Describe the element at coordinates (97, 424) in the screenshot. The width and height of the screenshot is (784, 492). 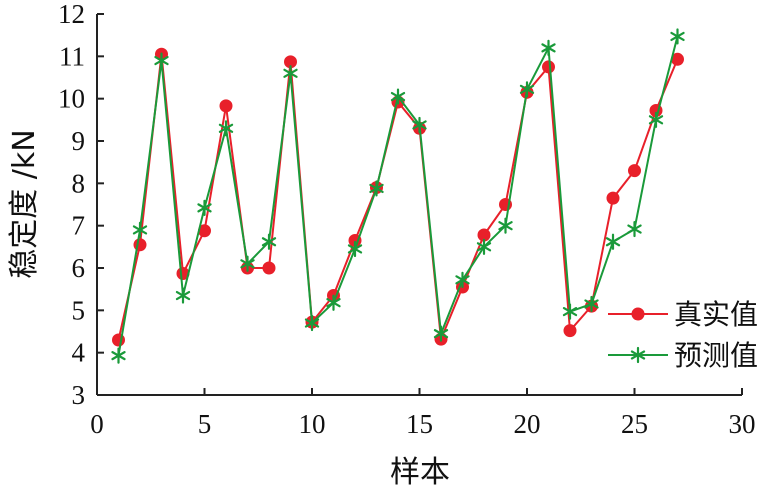
I see `x-tick-label: 0` at that location.